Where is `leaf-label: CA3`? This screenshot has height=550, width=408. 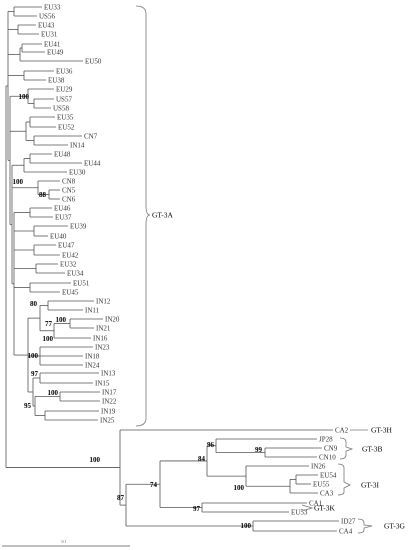
leaf-label: CA3 is located at coordinates (327, 494).